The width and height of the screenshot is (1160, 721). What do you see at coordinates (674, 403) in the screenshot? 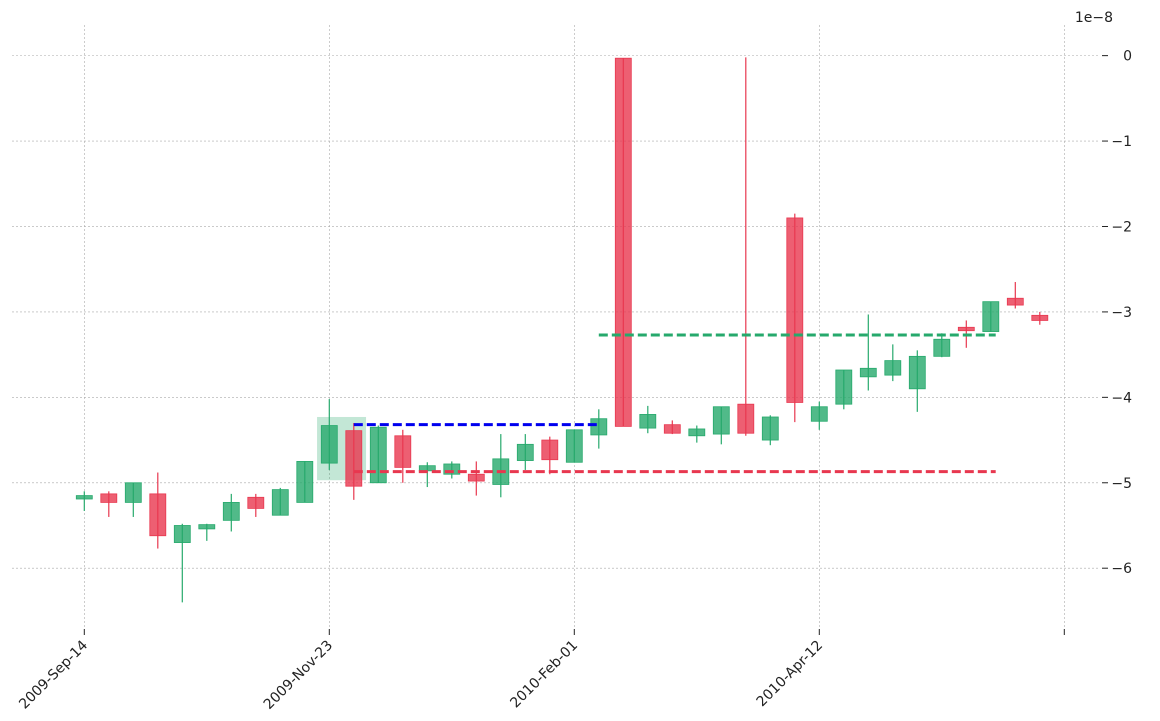
I see `line-layer` at bounding box center [674, 403].